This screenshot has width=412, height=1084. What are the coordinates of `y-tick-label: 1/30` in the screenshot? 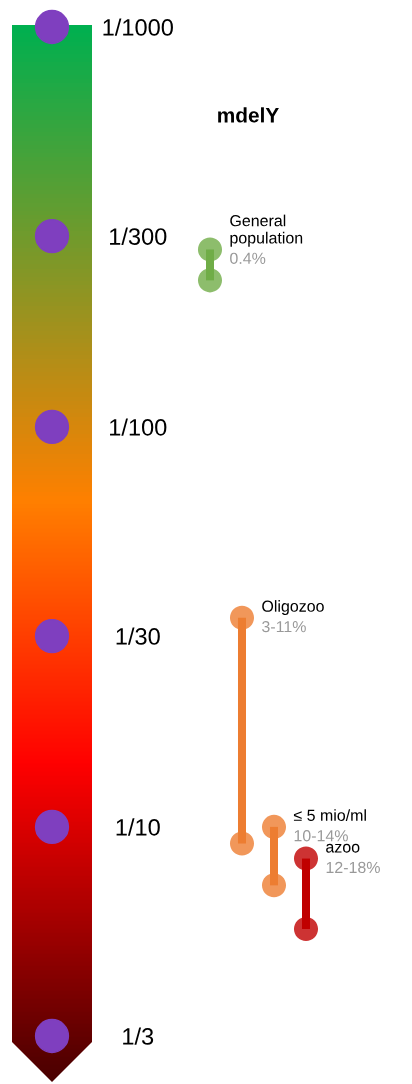 It's located at (138, 636).